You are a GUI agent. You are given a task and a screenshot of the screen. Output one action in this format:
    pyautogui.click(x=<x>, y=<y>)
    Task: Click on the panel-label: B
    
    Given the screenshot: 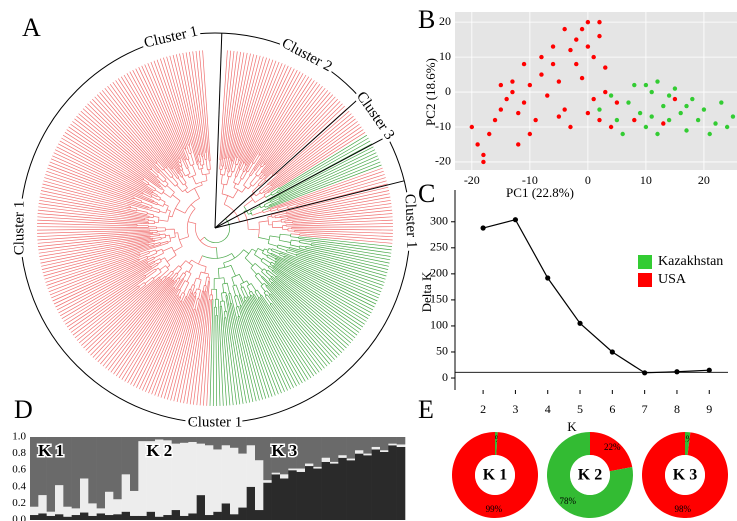 What is the action you would take?
    pyautogui.click(x=426, y=19)
    